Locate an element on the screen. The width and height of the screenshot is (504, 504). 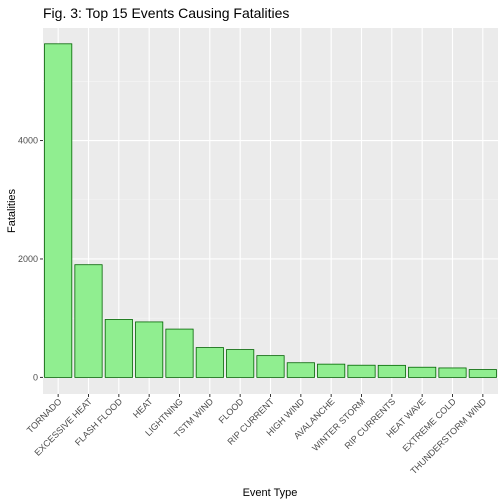
bar-heat-wave is located at coordinates (422, 372).